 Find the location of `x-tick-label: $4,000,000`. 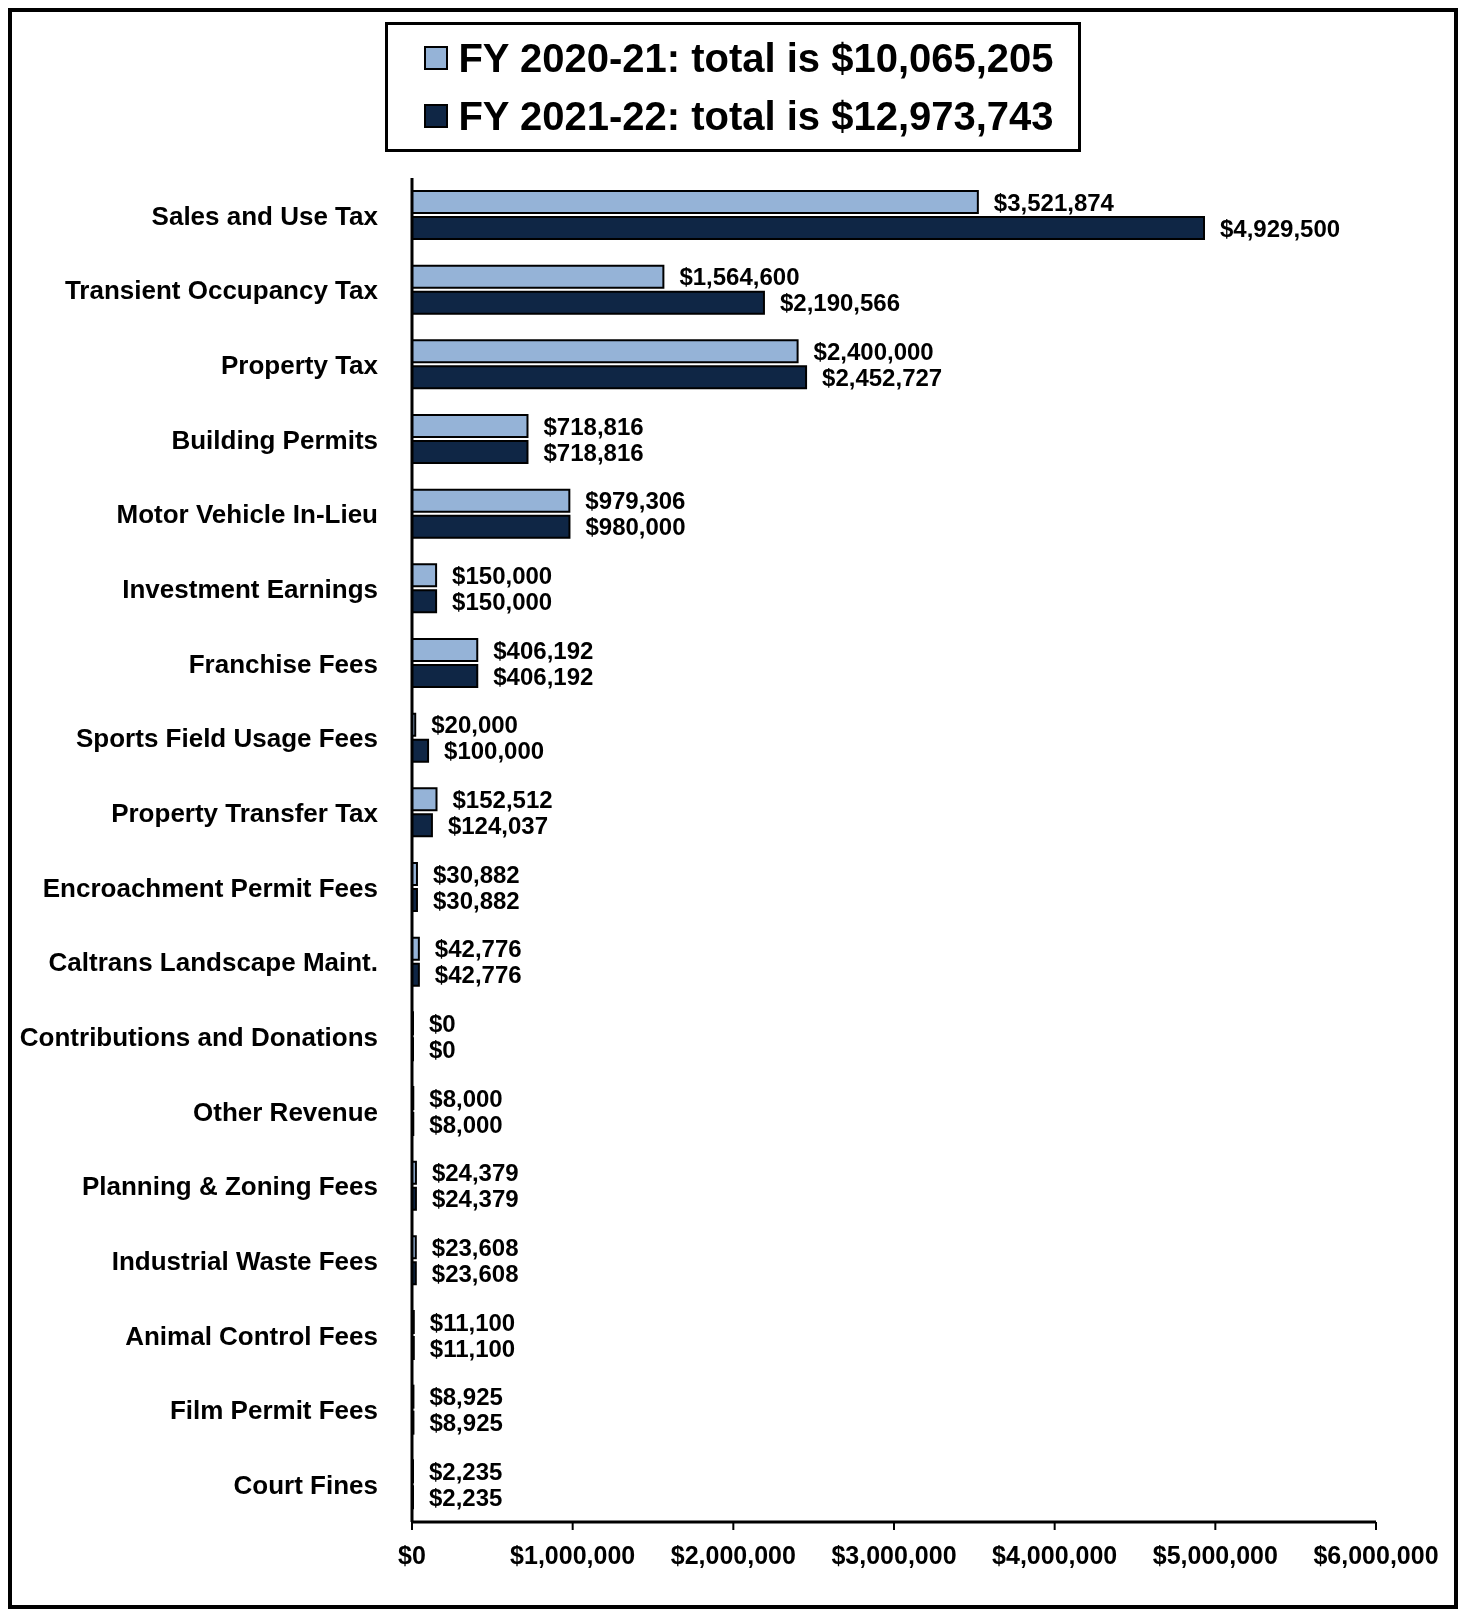

x-tick-label: $4,000,000 is located at coordinates (1055, 1554).